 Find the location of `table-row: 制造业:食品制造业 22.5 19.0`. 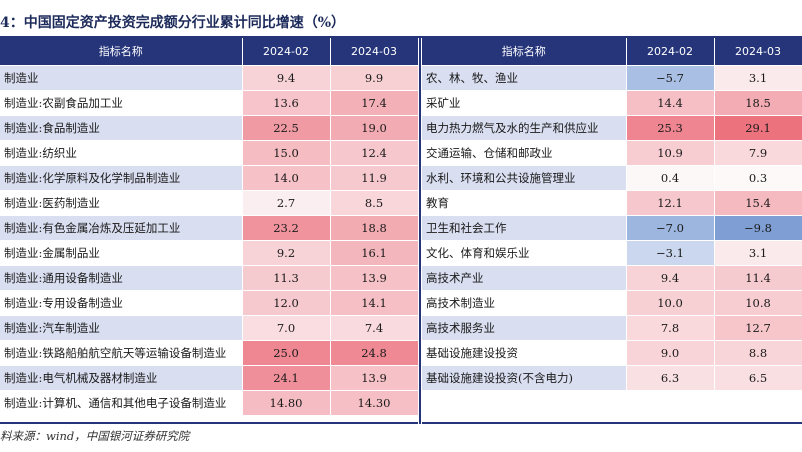

table-row: 制造业:食品制造业 22.5 19.0 is located at coordinates (209, 128).